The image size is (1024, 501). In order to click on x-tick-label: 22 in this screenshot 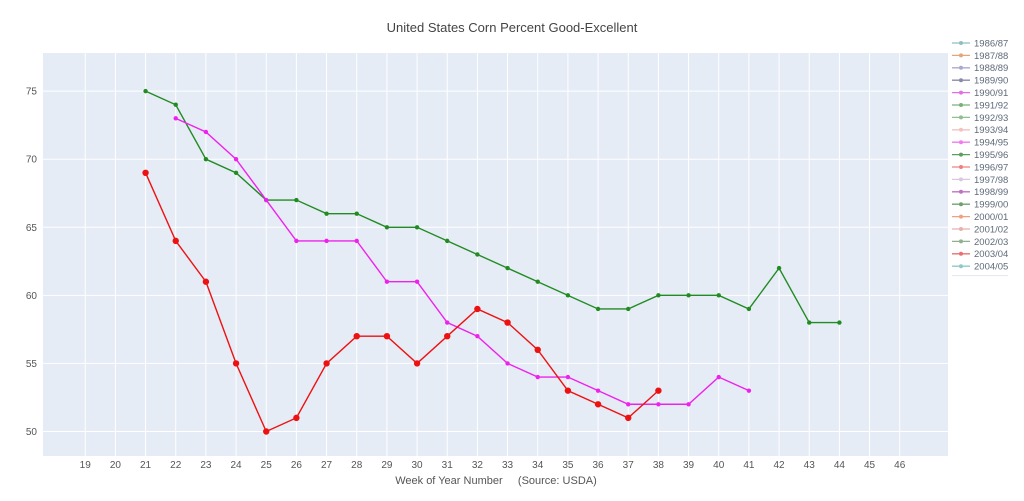, I will do `click(176, 465)`.